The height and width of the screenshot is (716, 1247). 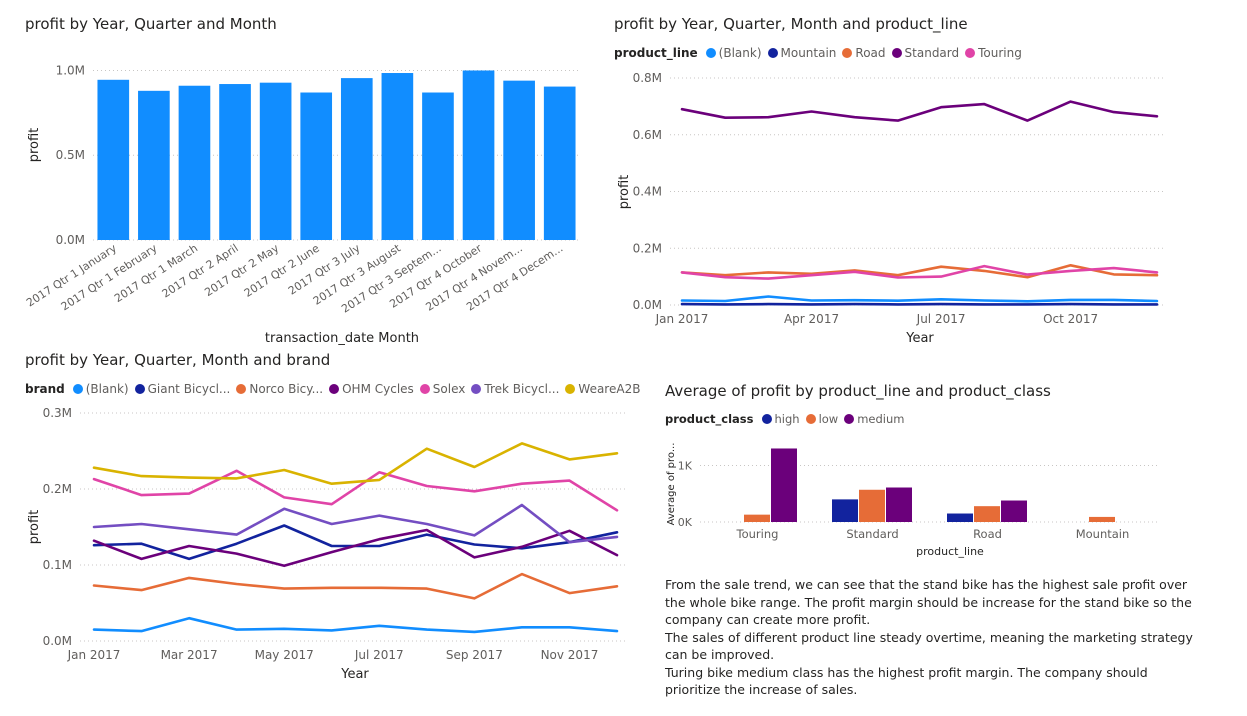 I want to click on chart3-legend-label: Solex, so click(x=449, y=389).